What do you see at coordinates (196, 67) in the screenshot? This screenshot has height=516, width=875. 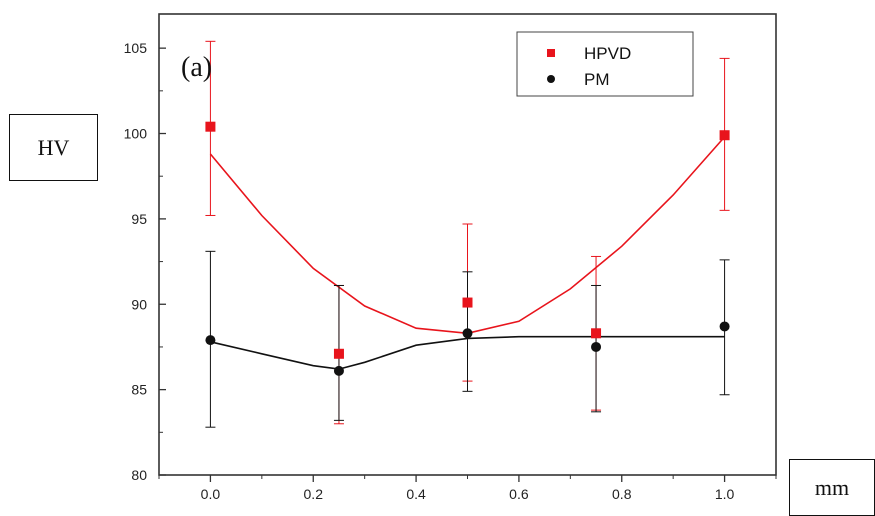 I see `panel-label: (a)` at bounding box center [196, 67].